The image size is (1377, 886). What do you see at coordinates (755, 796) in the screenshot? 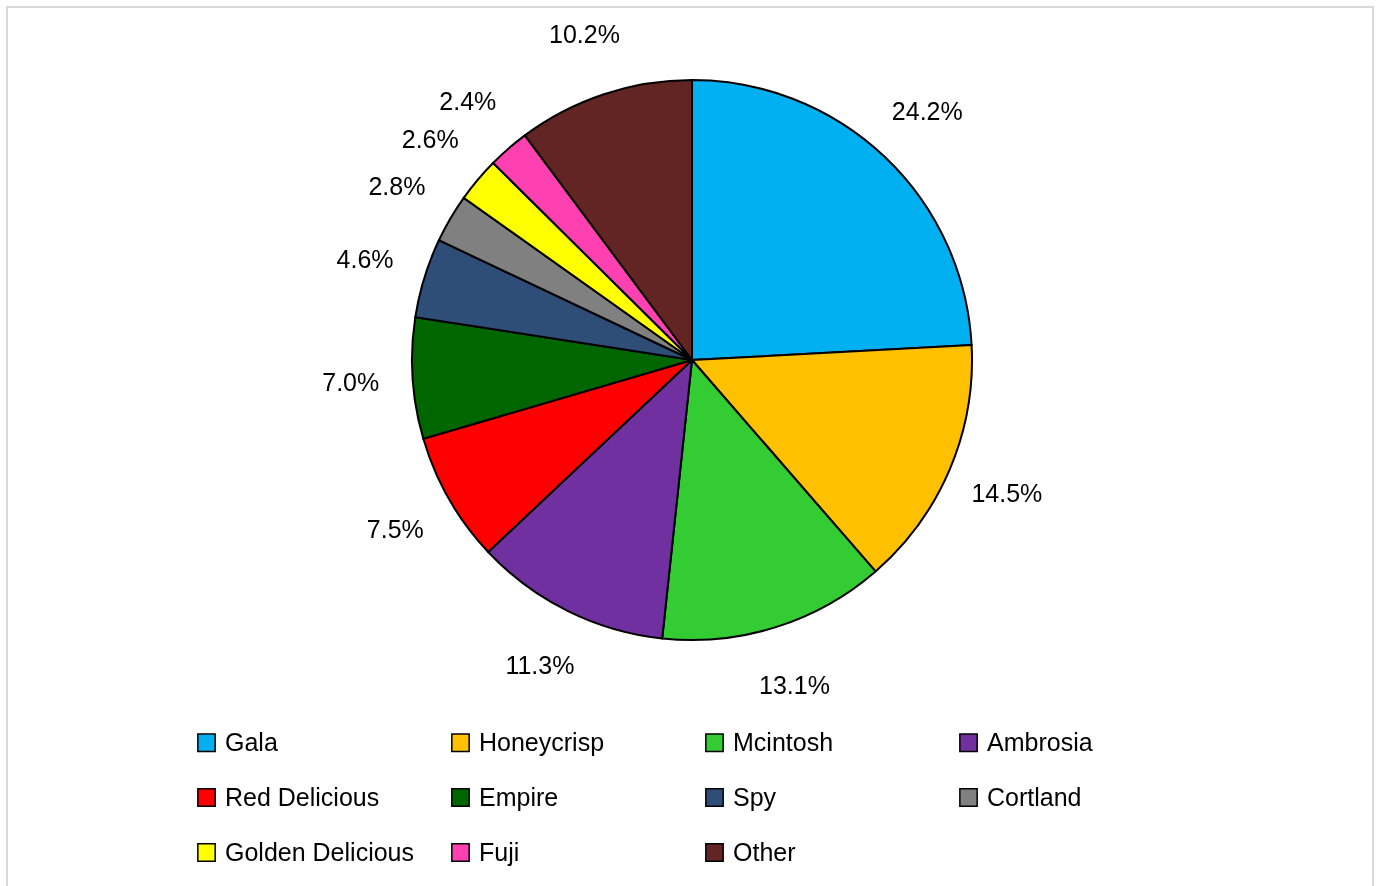
I see `legend-label: Spy` at bounding box center [755, 796].